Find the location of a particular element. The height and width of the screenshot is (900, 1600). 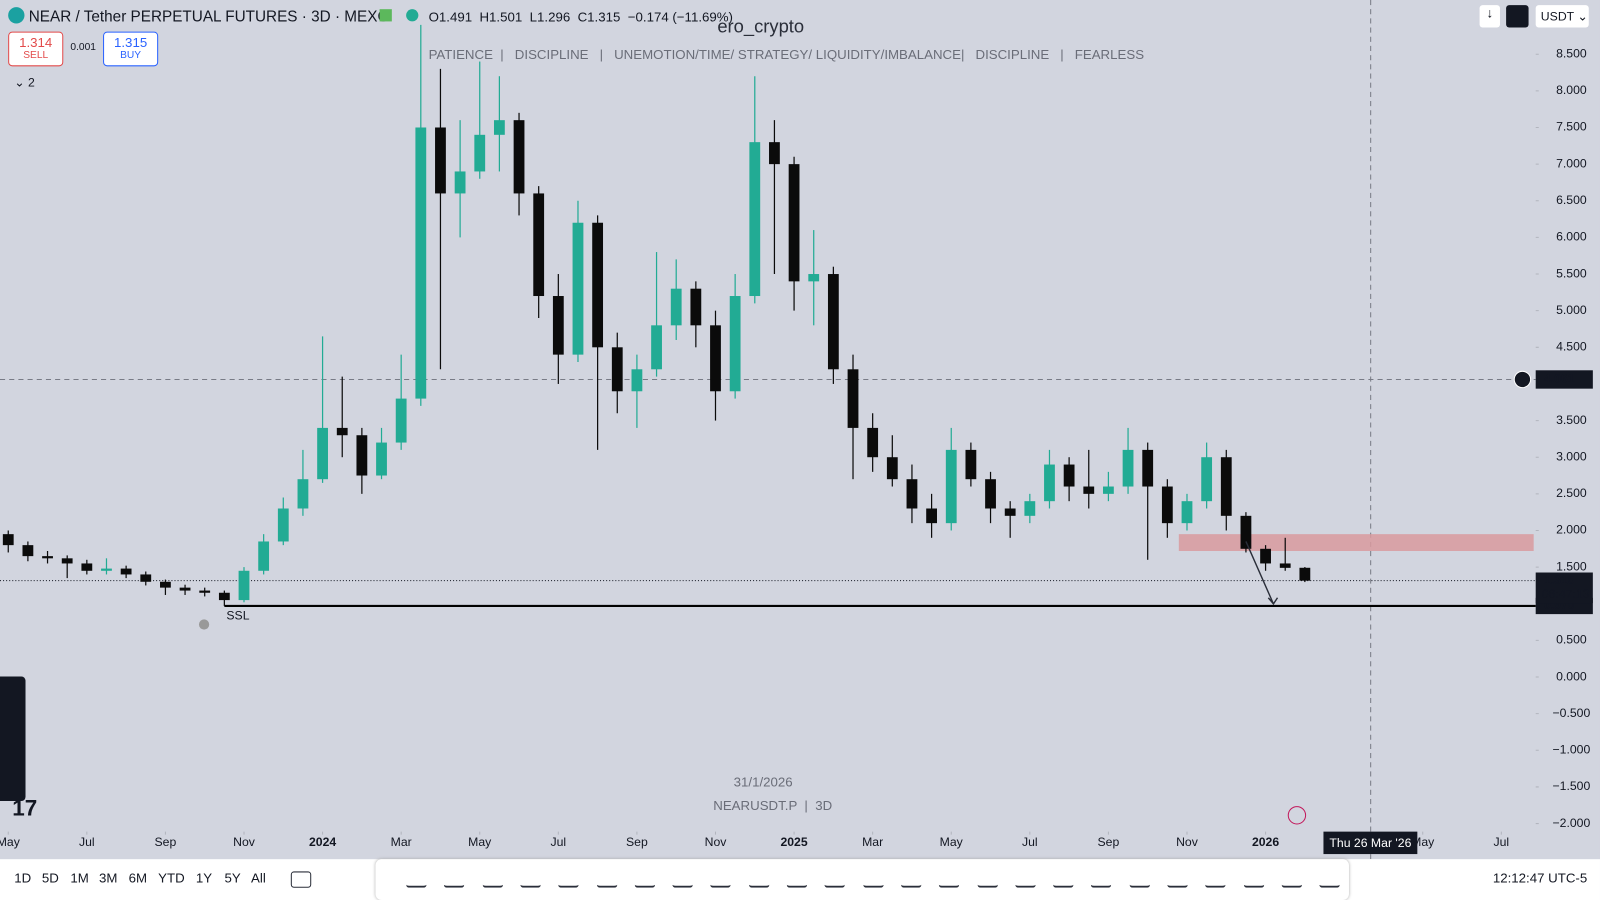

supply-zone is located at coordinates (1356, 542).